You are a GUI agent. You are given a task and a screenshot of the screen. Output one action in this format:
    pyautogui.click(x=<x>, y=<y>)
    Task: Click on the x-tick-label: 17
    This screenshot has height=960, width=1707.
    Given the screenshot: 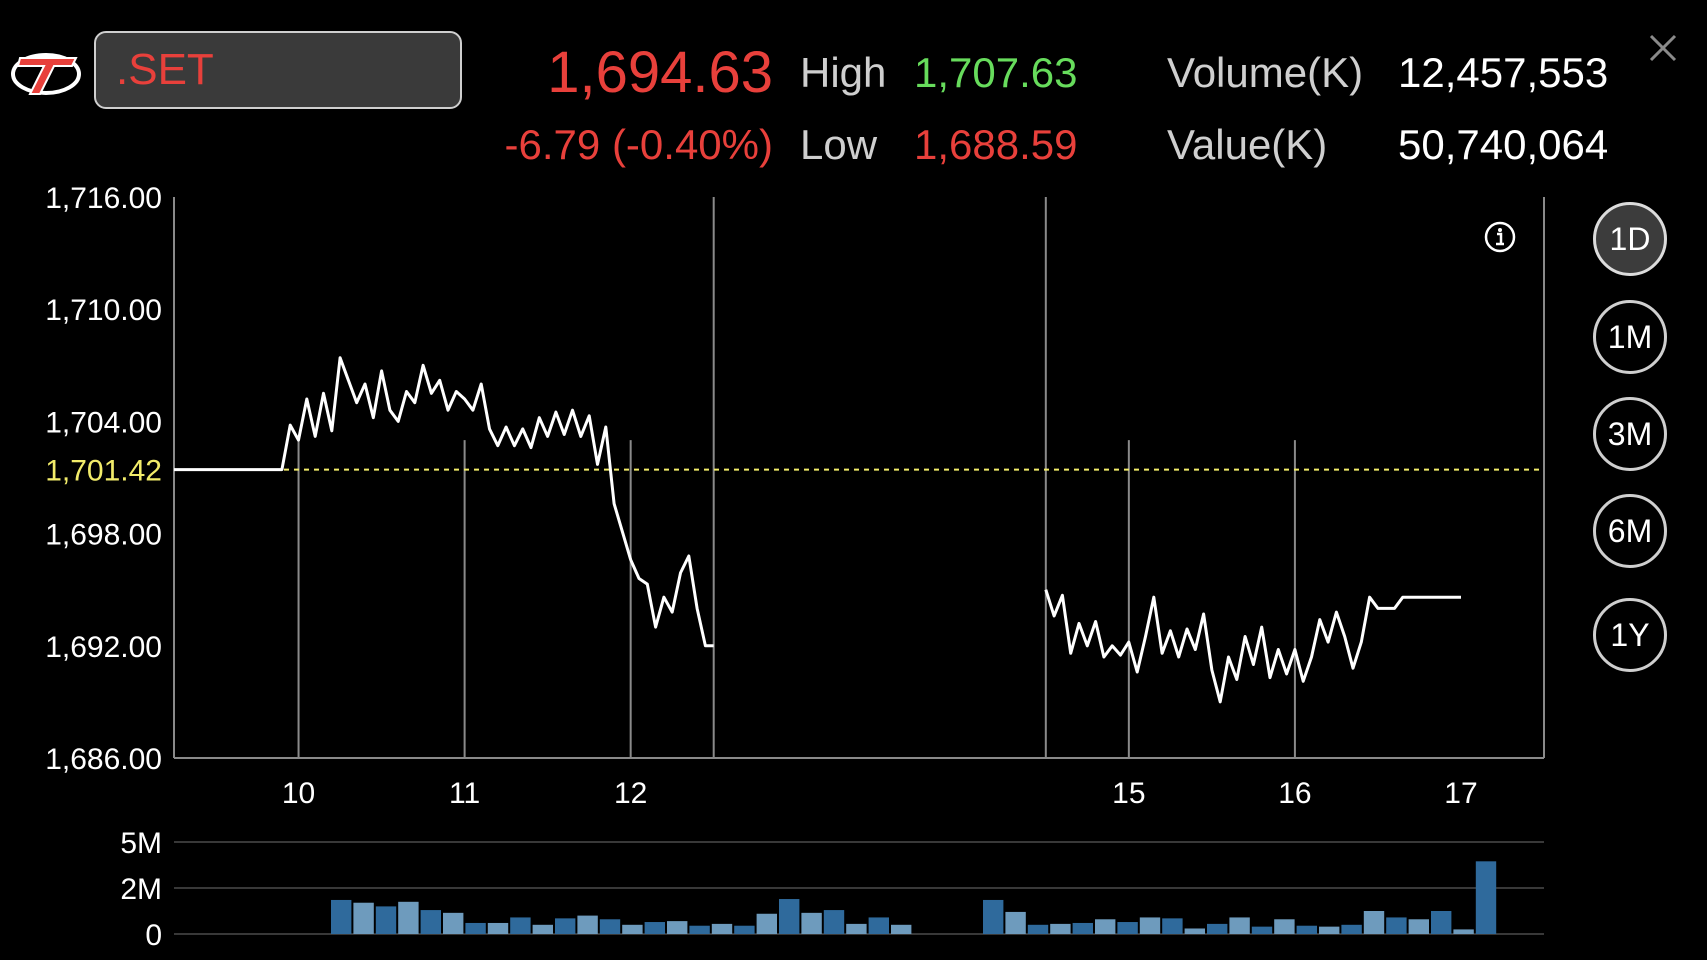 What is the action you would take?
    pyautogui.click(x=1460, y=793)
    